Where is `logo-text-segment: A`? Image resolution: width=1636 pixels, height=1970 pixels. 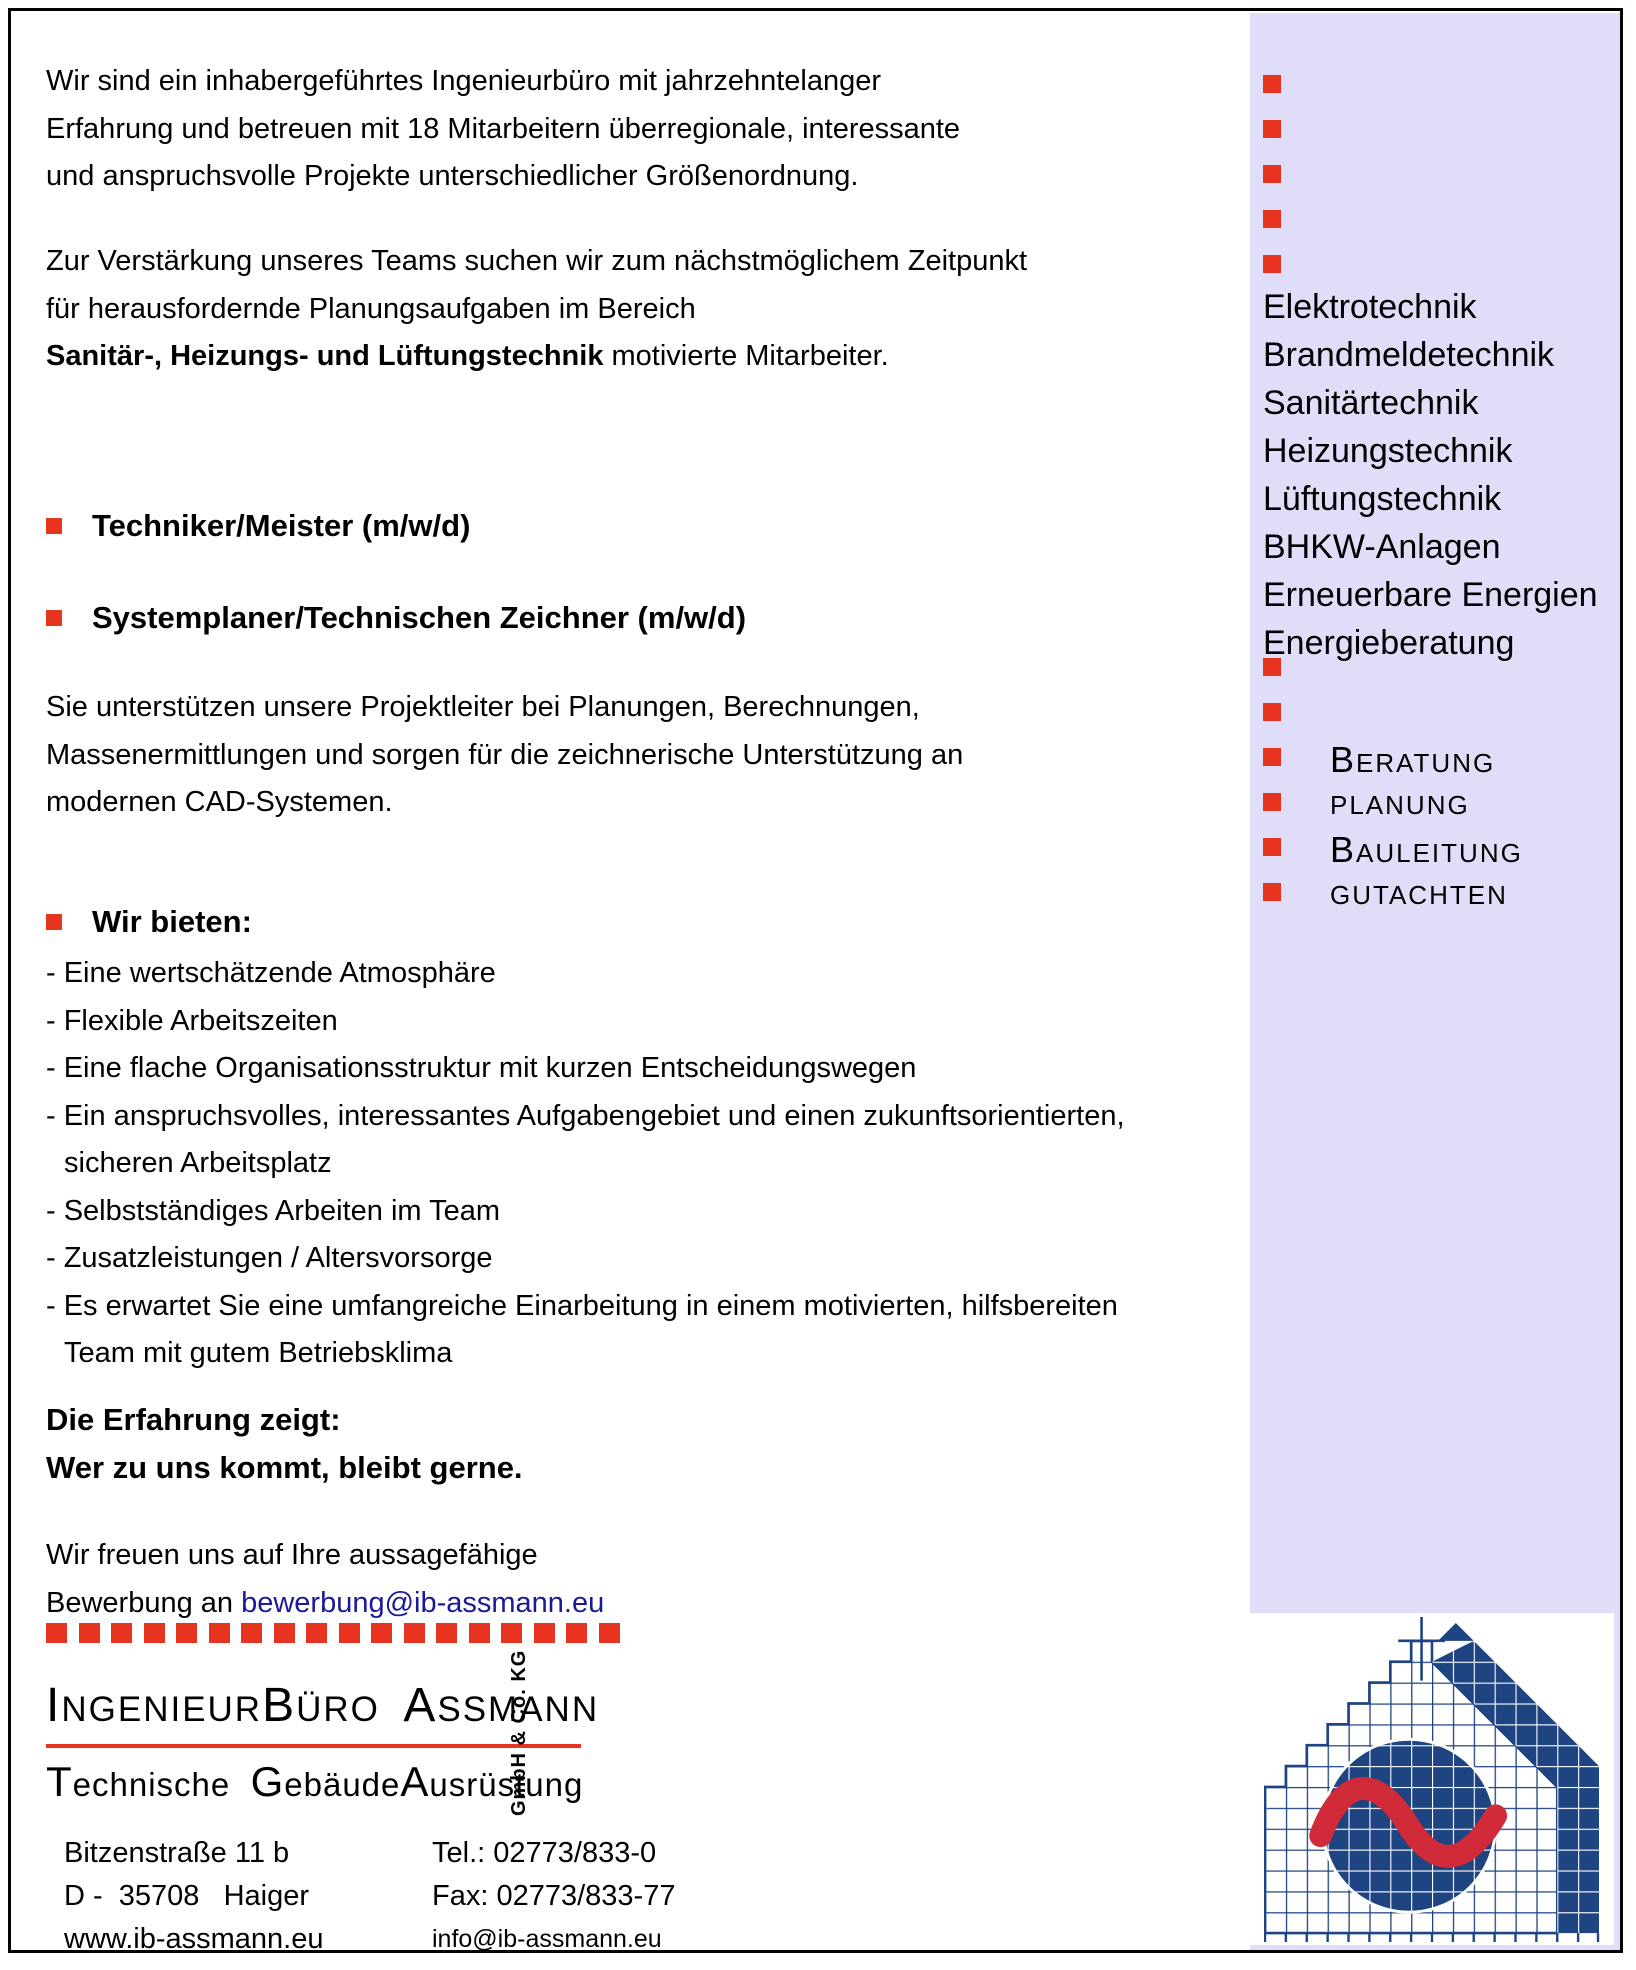 logo-text-segment: A is located at coordinates (415, 1781).